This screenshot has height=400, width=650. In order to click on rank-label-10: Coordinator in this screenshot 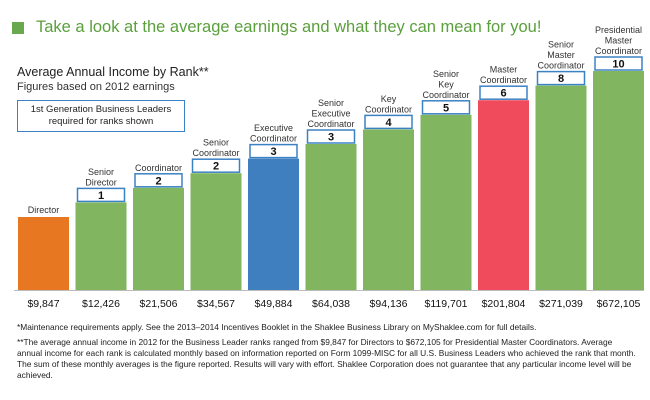, I will do `click(618, 51)`.